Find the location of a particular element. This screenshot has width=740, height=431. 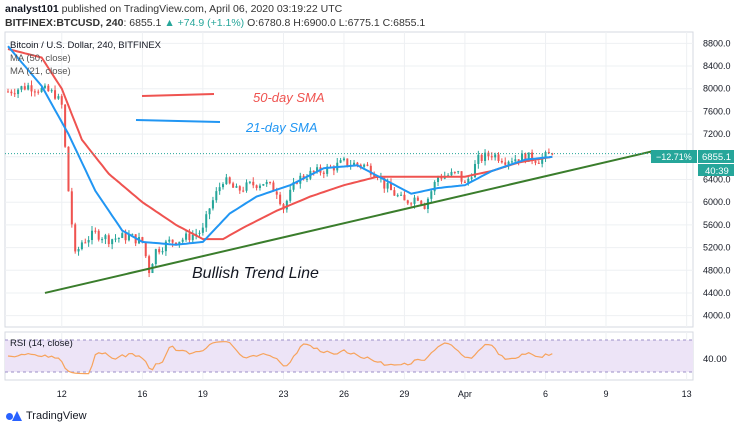

y-tick-label: 4800.0 is located at coordinates (717, 270).